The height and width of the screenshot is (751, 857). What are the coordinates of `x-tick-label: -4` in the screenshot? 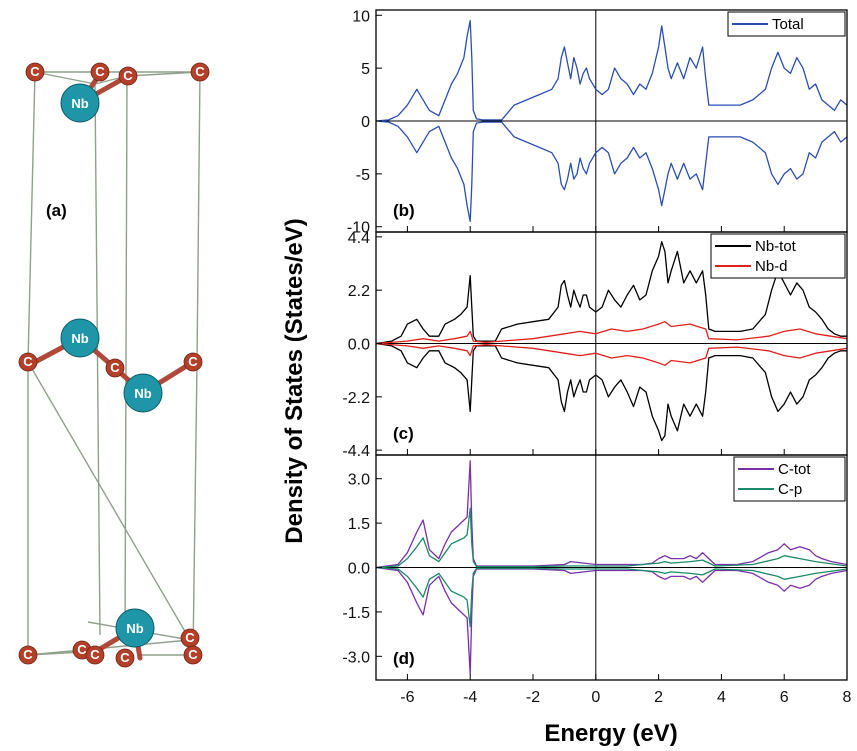 It's located at (470, 697).